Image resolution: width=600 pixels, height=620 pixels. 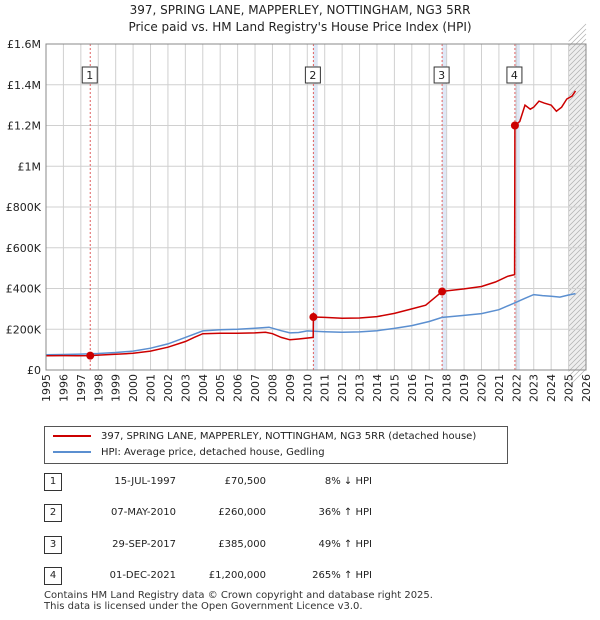 I want to click on x-tick-label: 1997, so click(x=81, y=388).